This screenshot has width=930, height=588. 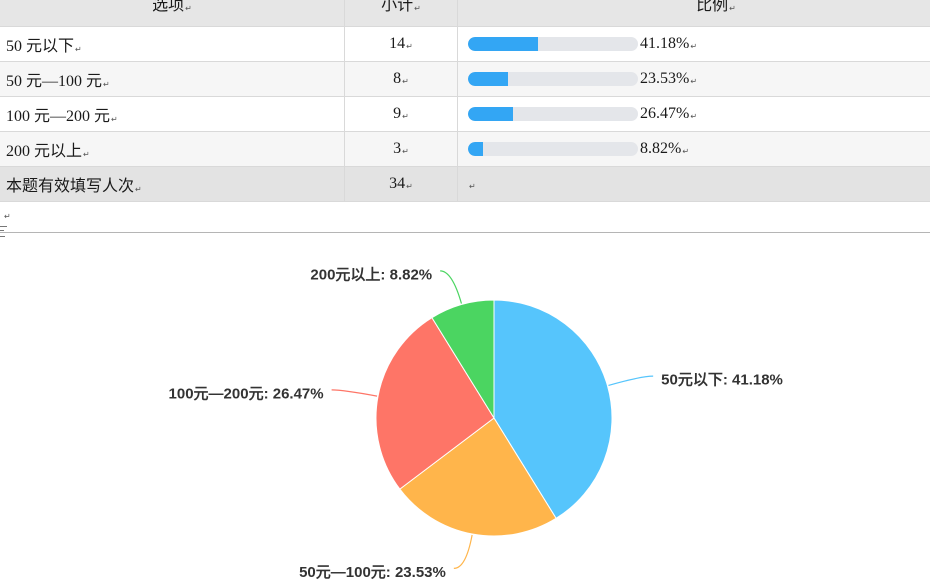 I want to click on count-cell: 14, so click(x=401, y=44).